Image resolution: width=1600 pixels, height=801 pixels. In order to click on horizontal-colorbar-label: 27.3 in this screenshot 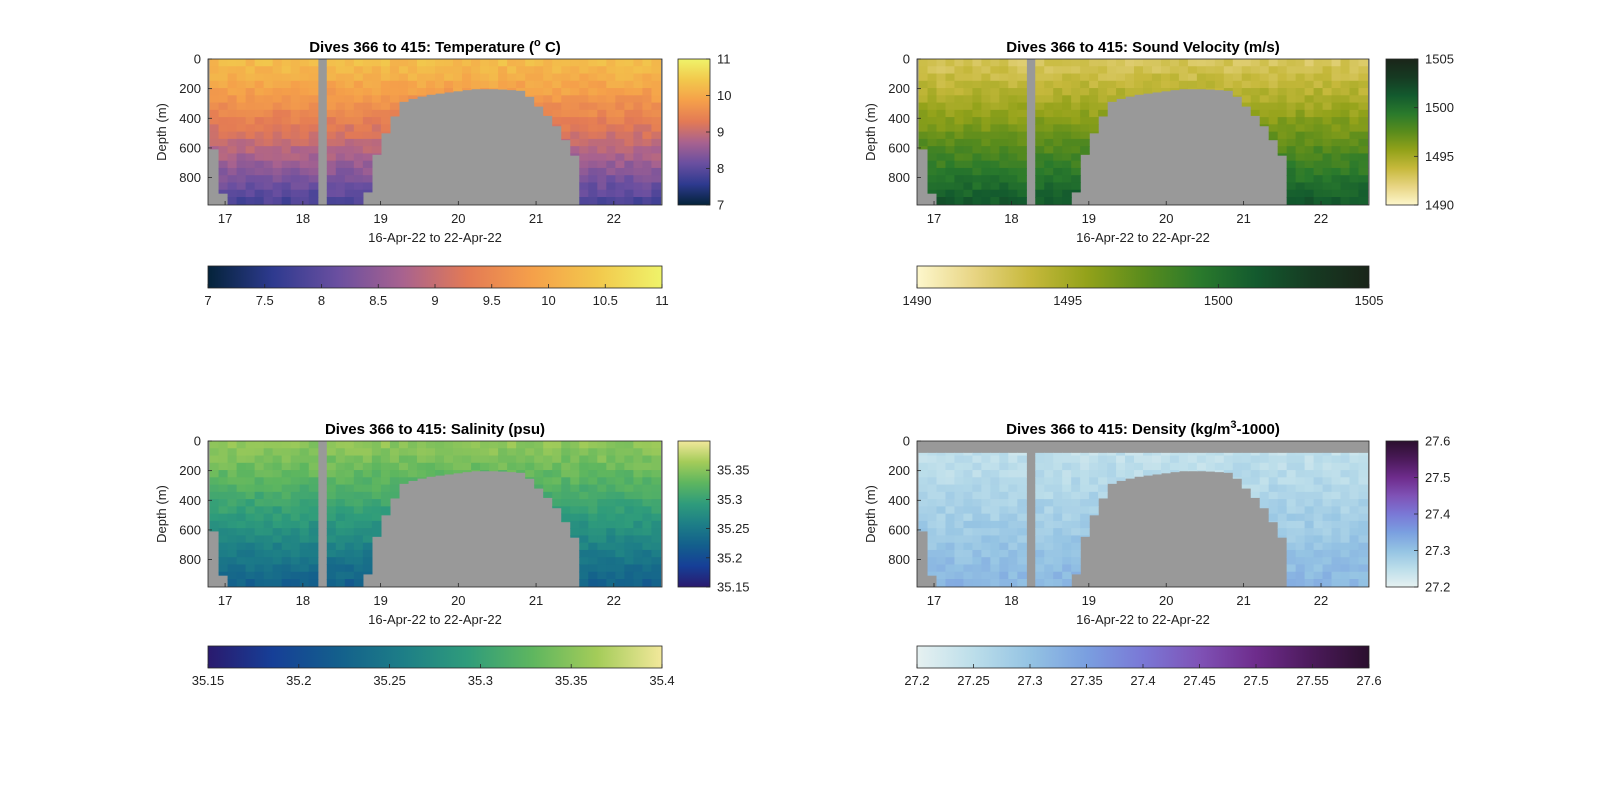, I will do `click(1029, 680)`.